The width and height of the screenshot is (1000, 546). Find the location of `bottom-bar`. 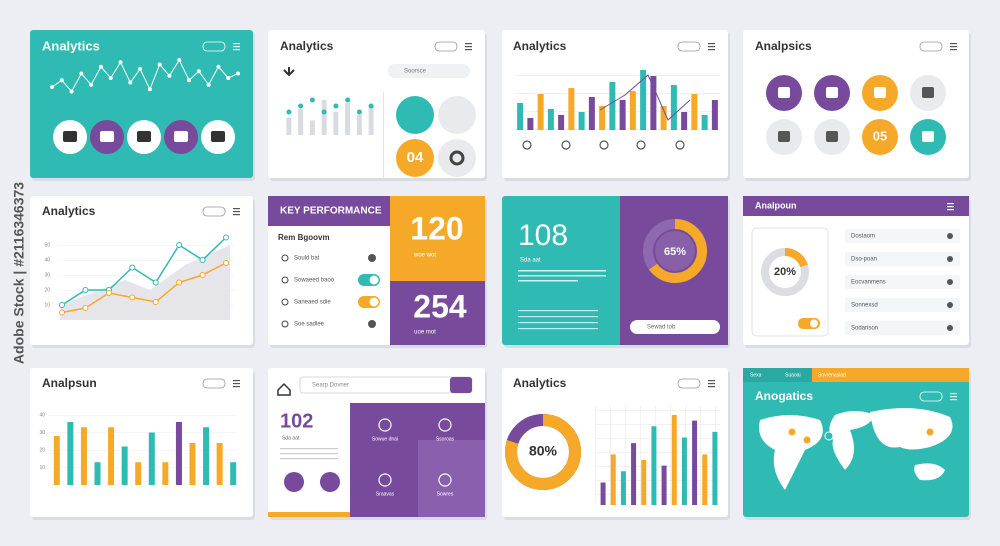

bottom-bar is located at coordinates (309, 514).